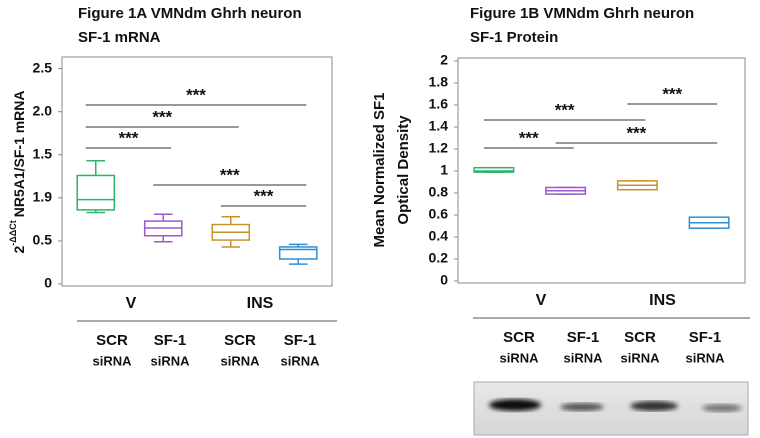  Describe the element at coordinates (514, 37) in the screenshot. I see `chart-subtitle: SF-1 Protein` at that location.